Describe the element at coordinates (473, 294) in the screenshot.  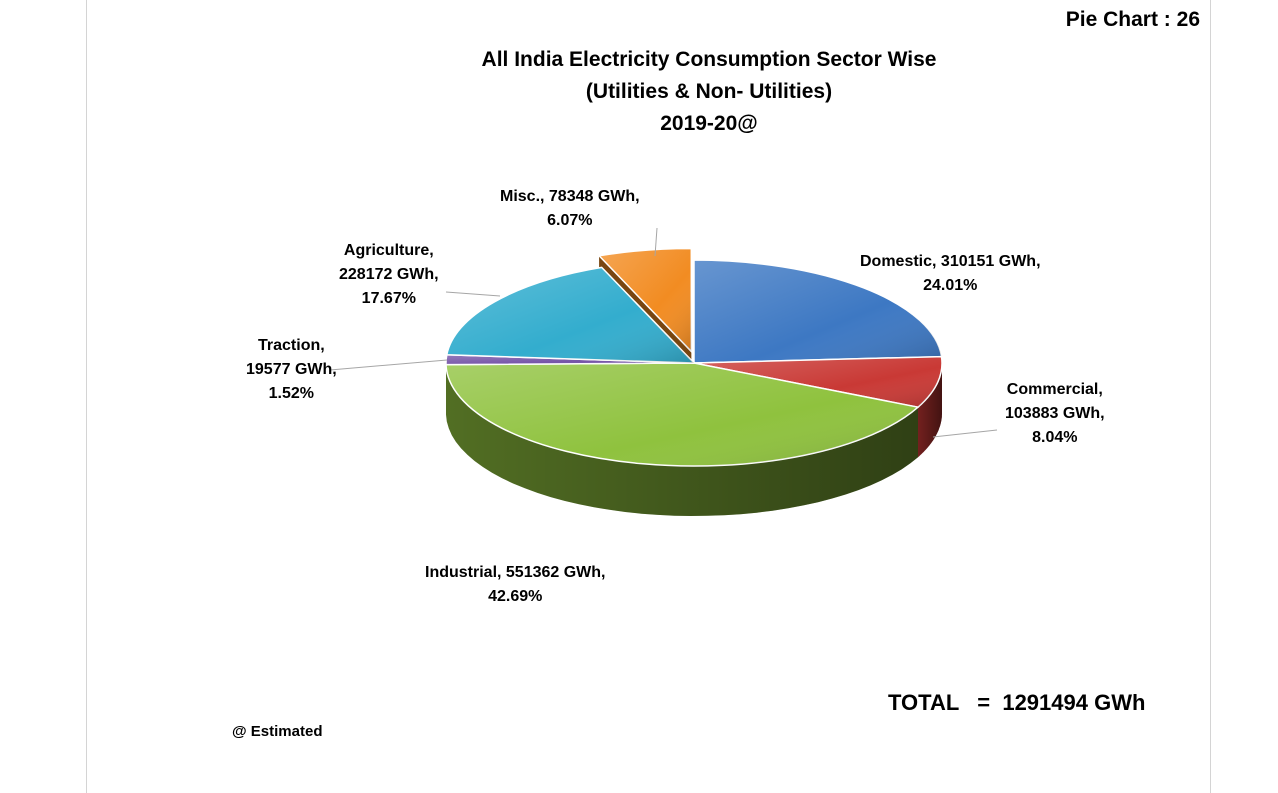
I see `leader-line-agriculture` at that location.